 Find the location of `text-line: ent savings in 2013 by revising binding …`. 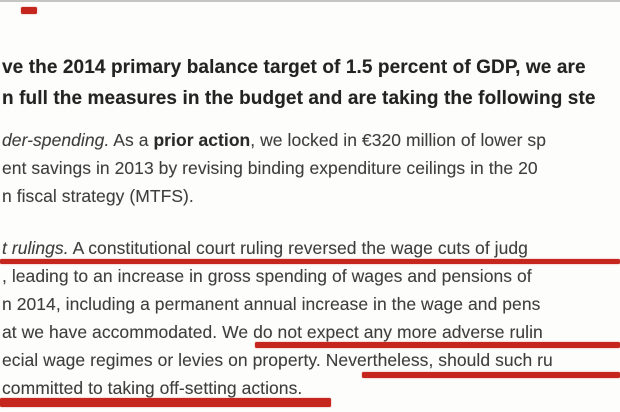

text-line: ent savings in 2013 by revising binding … is located at coordinates (270, 168).